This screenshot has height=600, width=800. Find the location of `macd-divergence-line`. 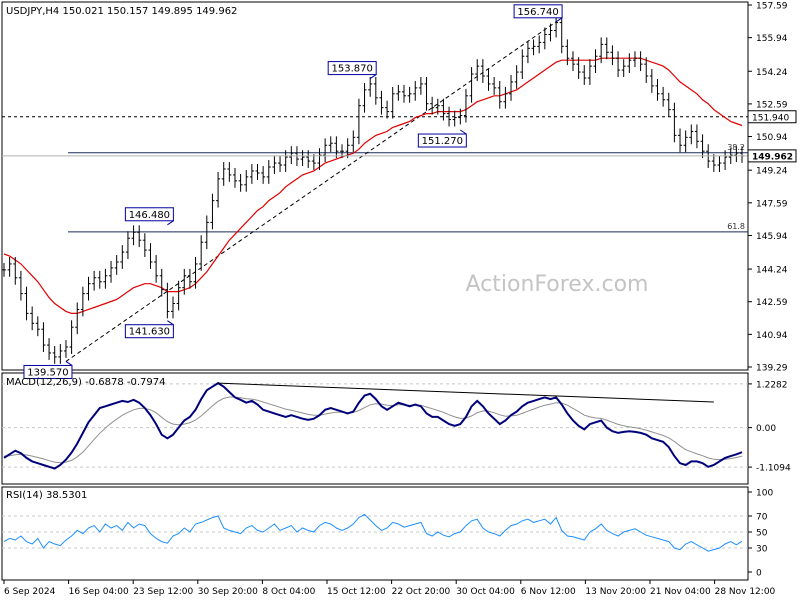

macd-divergence-line is located at coordinates (466, 392).